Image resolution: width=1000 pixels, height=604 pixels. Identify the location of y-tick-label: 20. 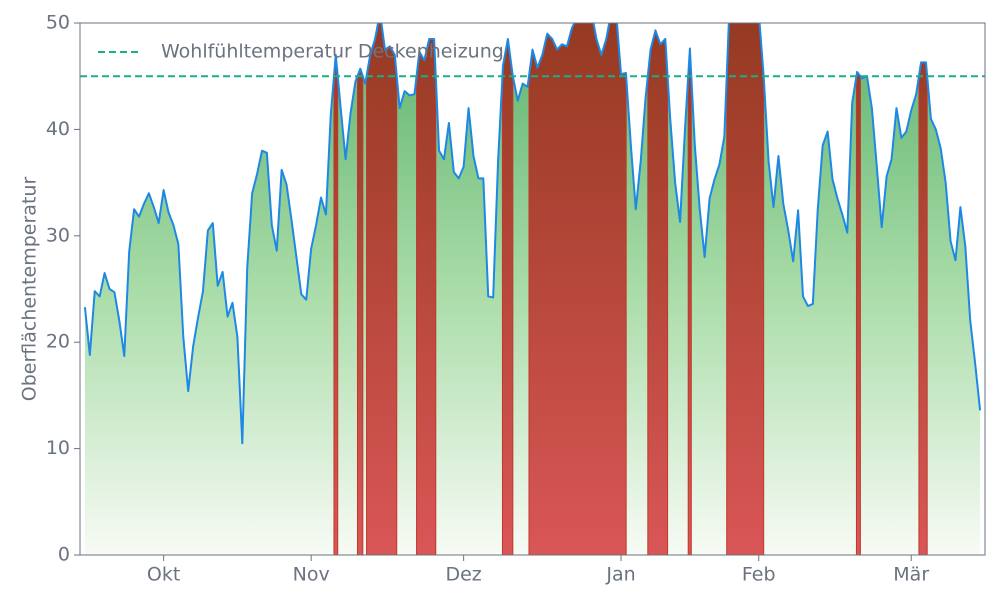
(58, 342).